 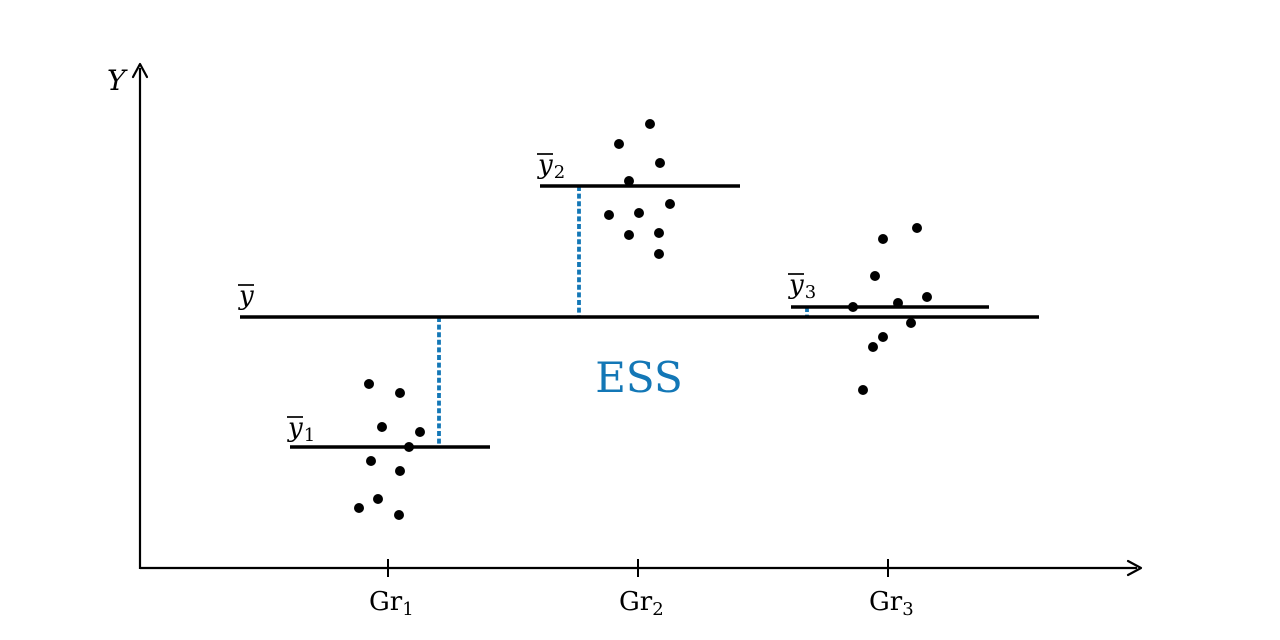 What do you see at coordinates (117, 80) in the screenshot?
I see `y-axis-label: Y` at bounding box center [117, 80].